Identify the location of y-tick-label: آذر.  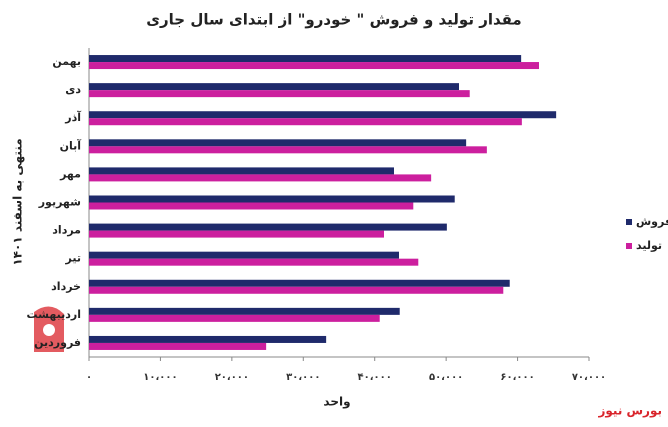
(72, 117).